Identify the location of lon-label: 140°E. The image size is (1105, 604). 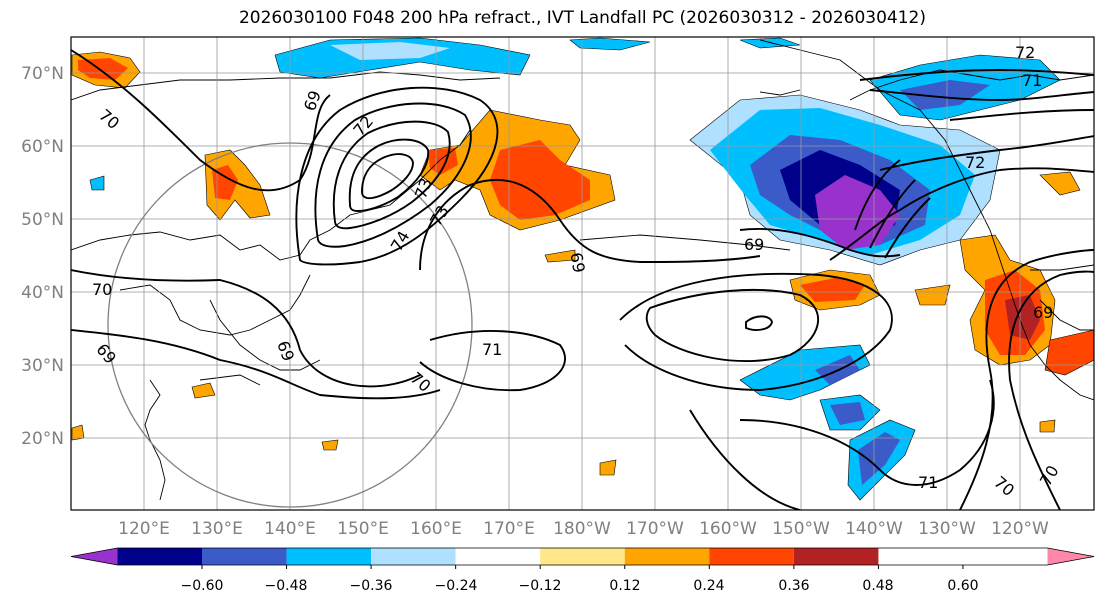
(290, 529).